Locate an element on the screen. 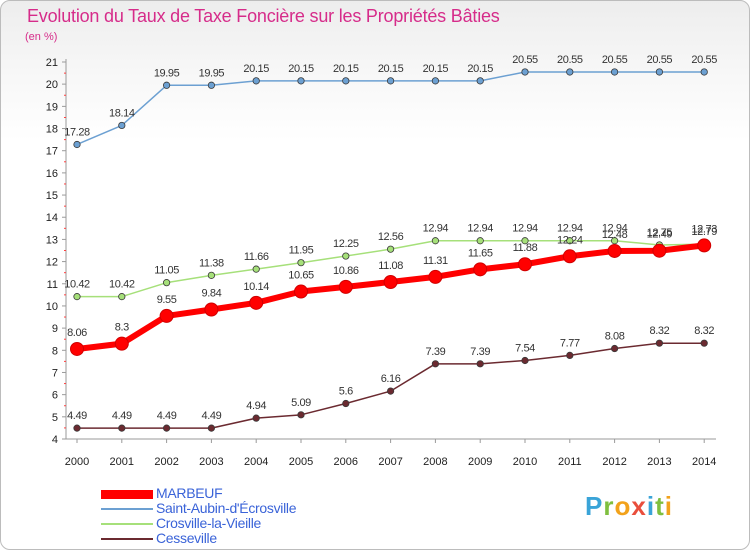 This screenshot has height=550, width=750. data-label: 12.94 is located at coordinates (480, 229).